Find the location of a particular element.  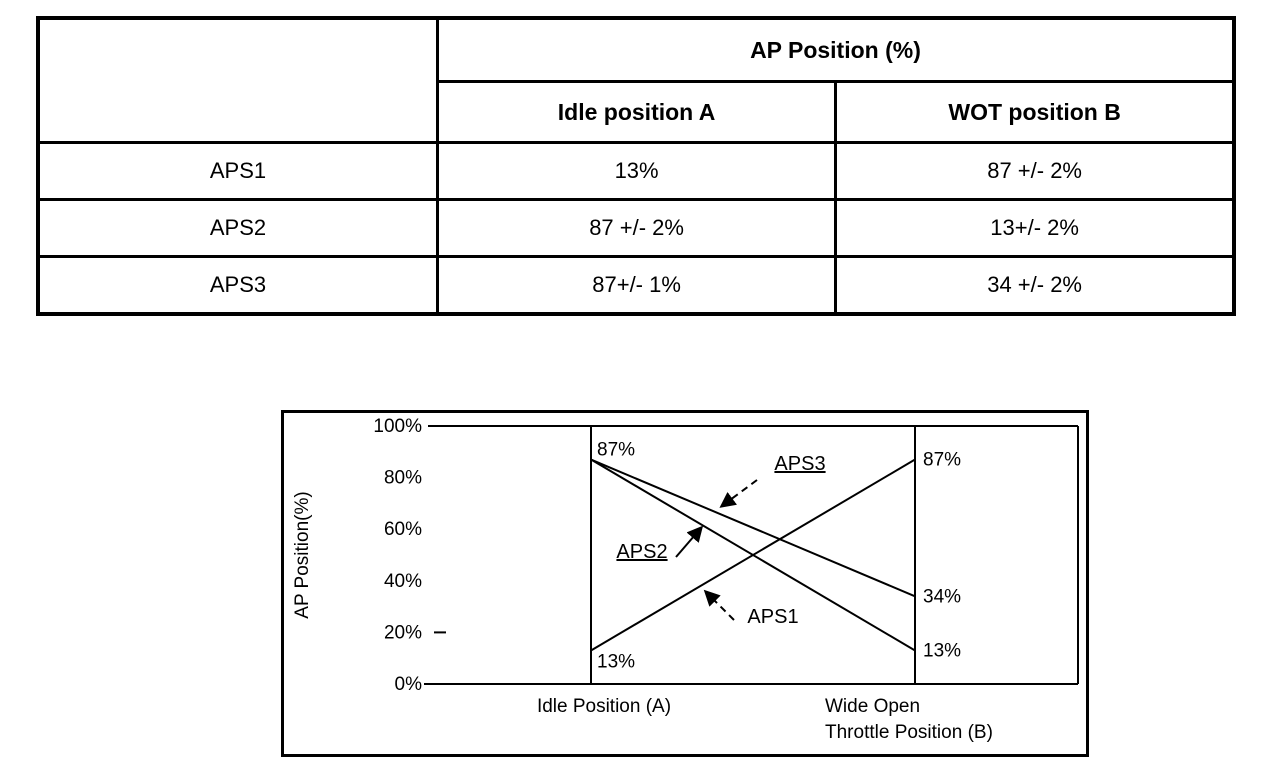

annotation-label-aps3: APS3 is located at coordinates (799, 464).